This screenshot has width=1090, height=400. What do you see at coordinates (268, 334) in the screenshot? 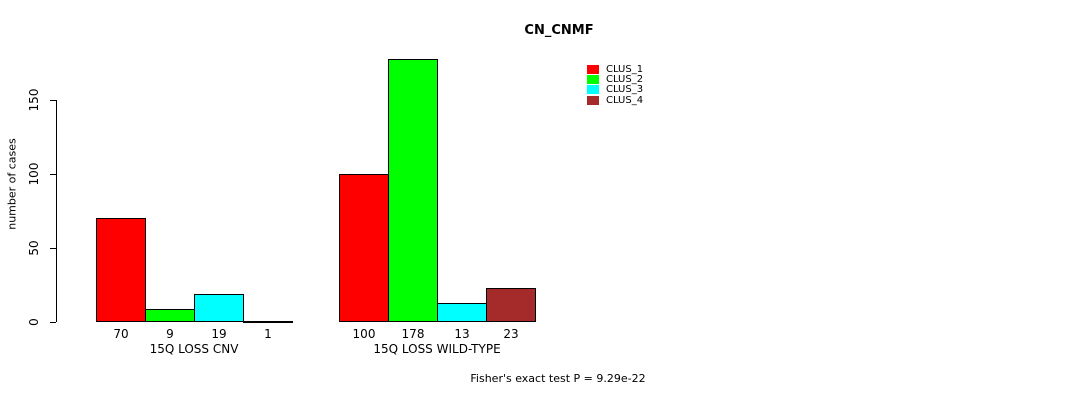
I see `bar-value-label: 1` at bounding box center [268, 334].